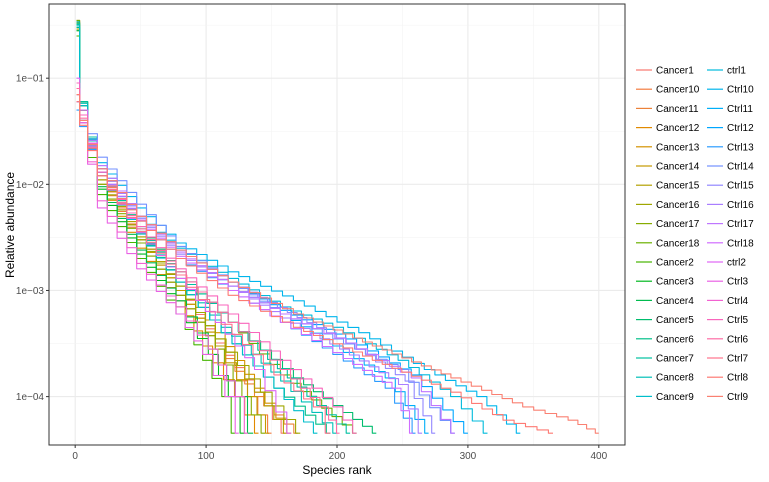 This screenshot has width=769, height=482. I want to click on legend-label-cancer16: Cancer16, so click(678, 205).